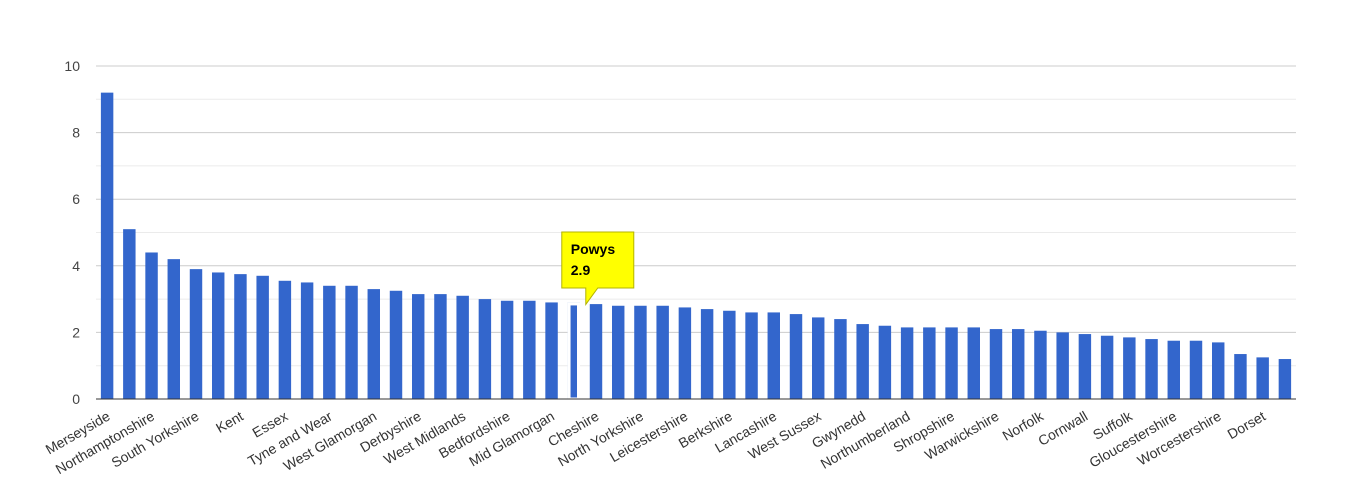 This screenshot has height=490, width=1350. I want to click on y-tick-label: 4, so click(76, 266).